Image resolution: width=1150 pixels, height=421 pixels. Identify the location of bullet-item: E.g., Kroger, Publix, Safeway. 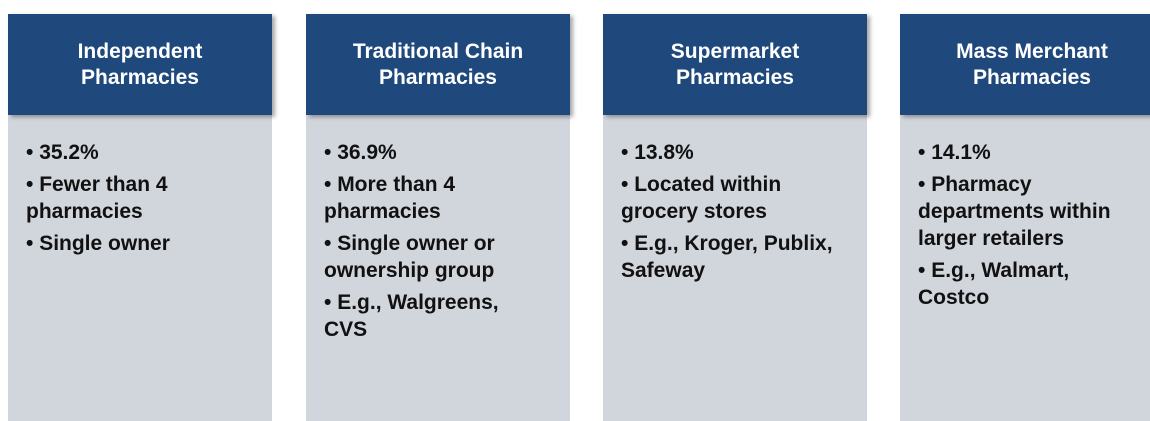
(730, 257).